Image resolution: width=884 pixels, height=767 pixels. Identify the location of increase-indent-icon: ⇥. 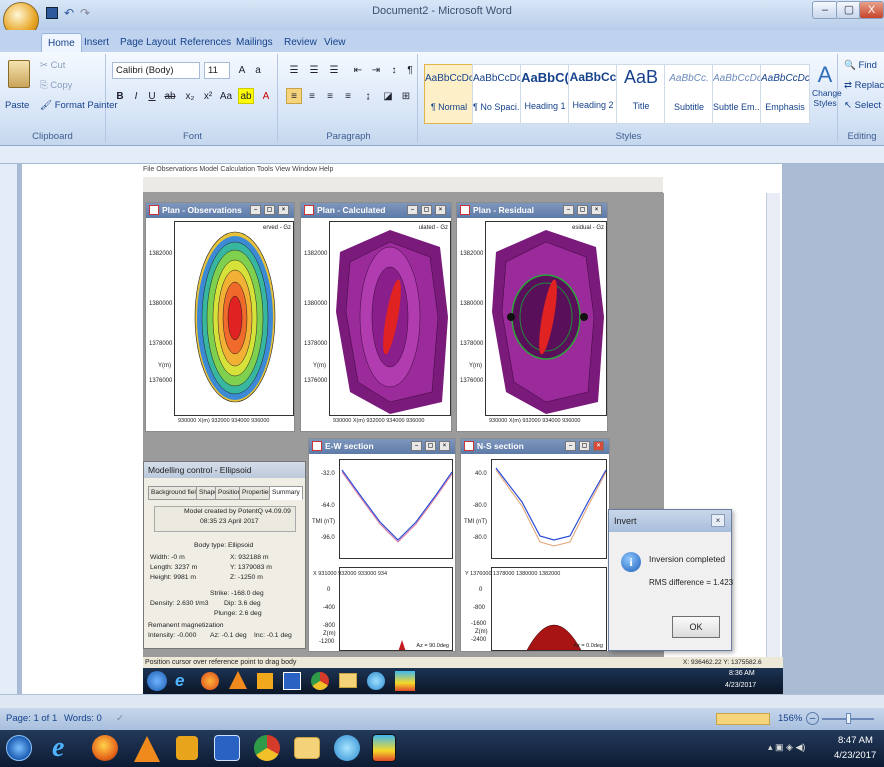
(376, 70).